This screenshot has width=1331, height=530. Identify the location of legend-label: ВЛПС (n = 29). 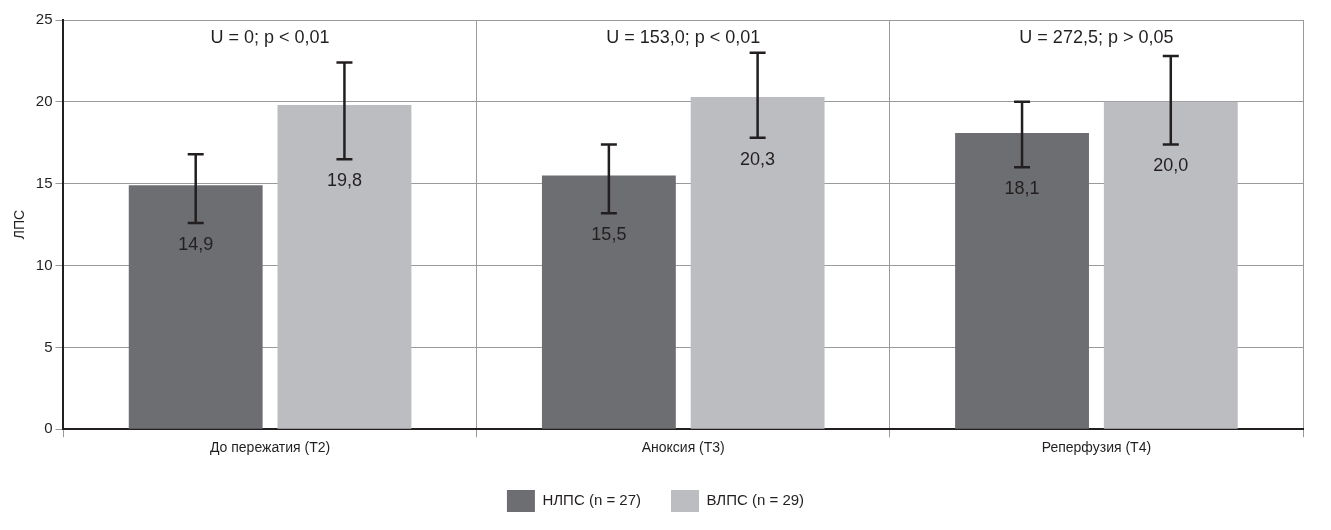
(755, 500).